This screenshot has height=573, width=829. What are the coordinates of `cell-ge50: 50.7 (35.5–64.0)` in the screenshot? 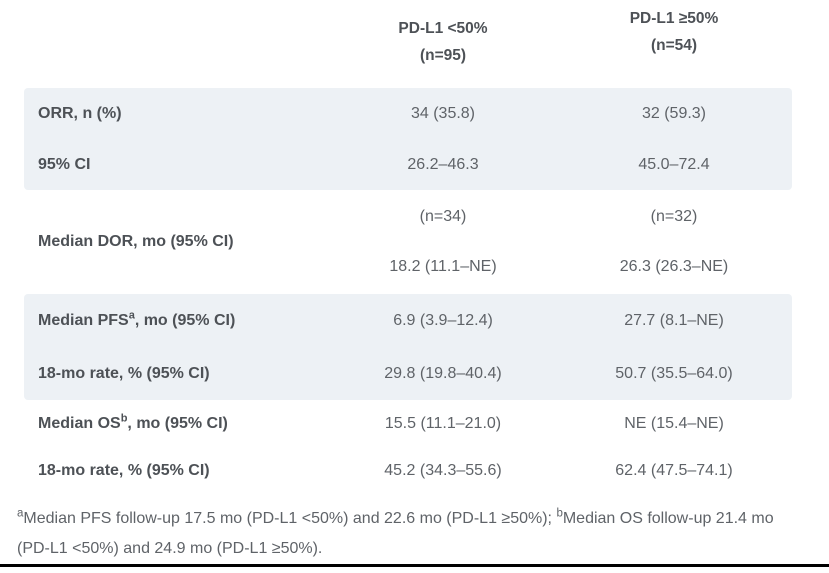 It's located at (674, 373).